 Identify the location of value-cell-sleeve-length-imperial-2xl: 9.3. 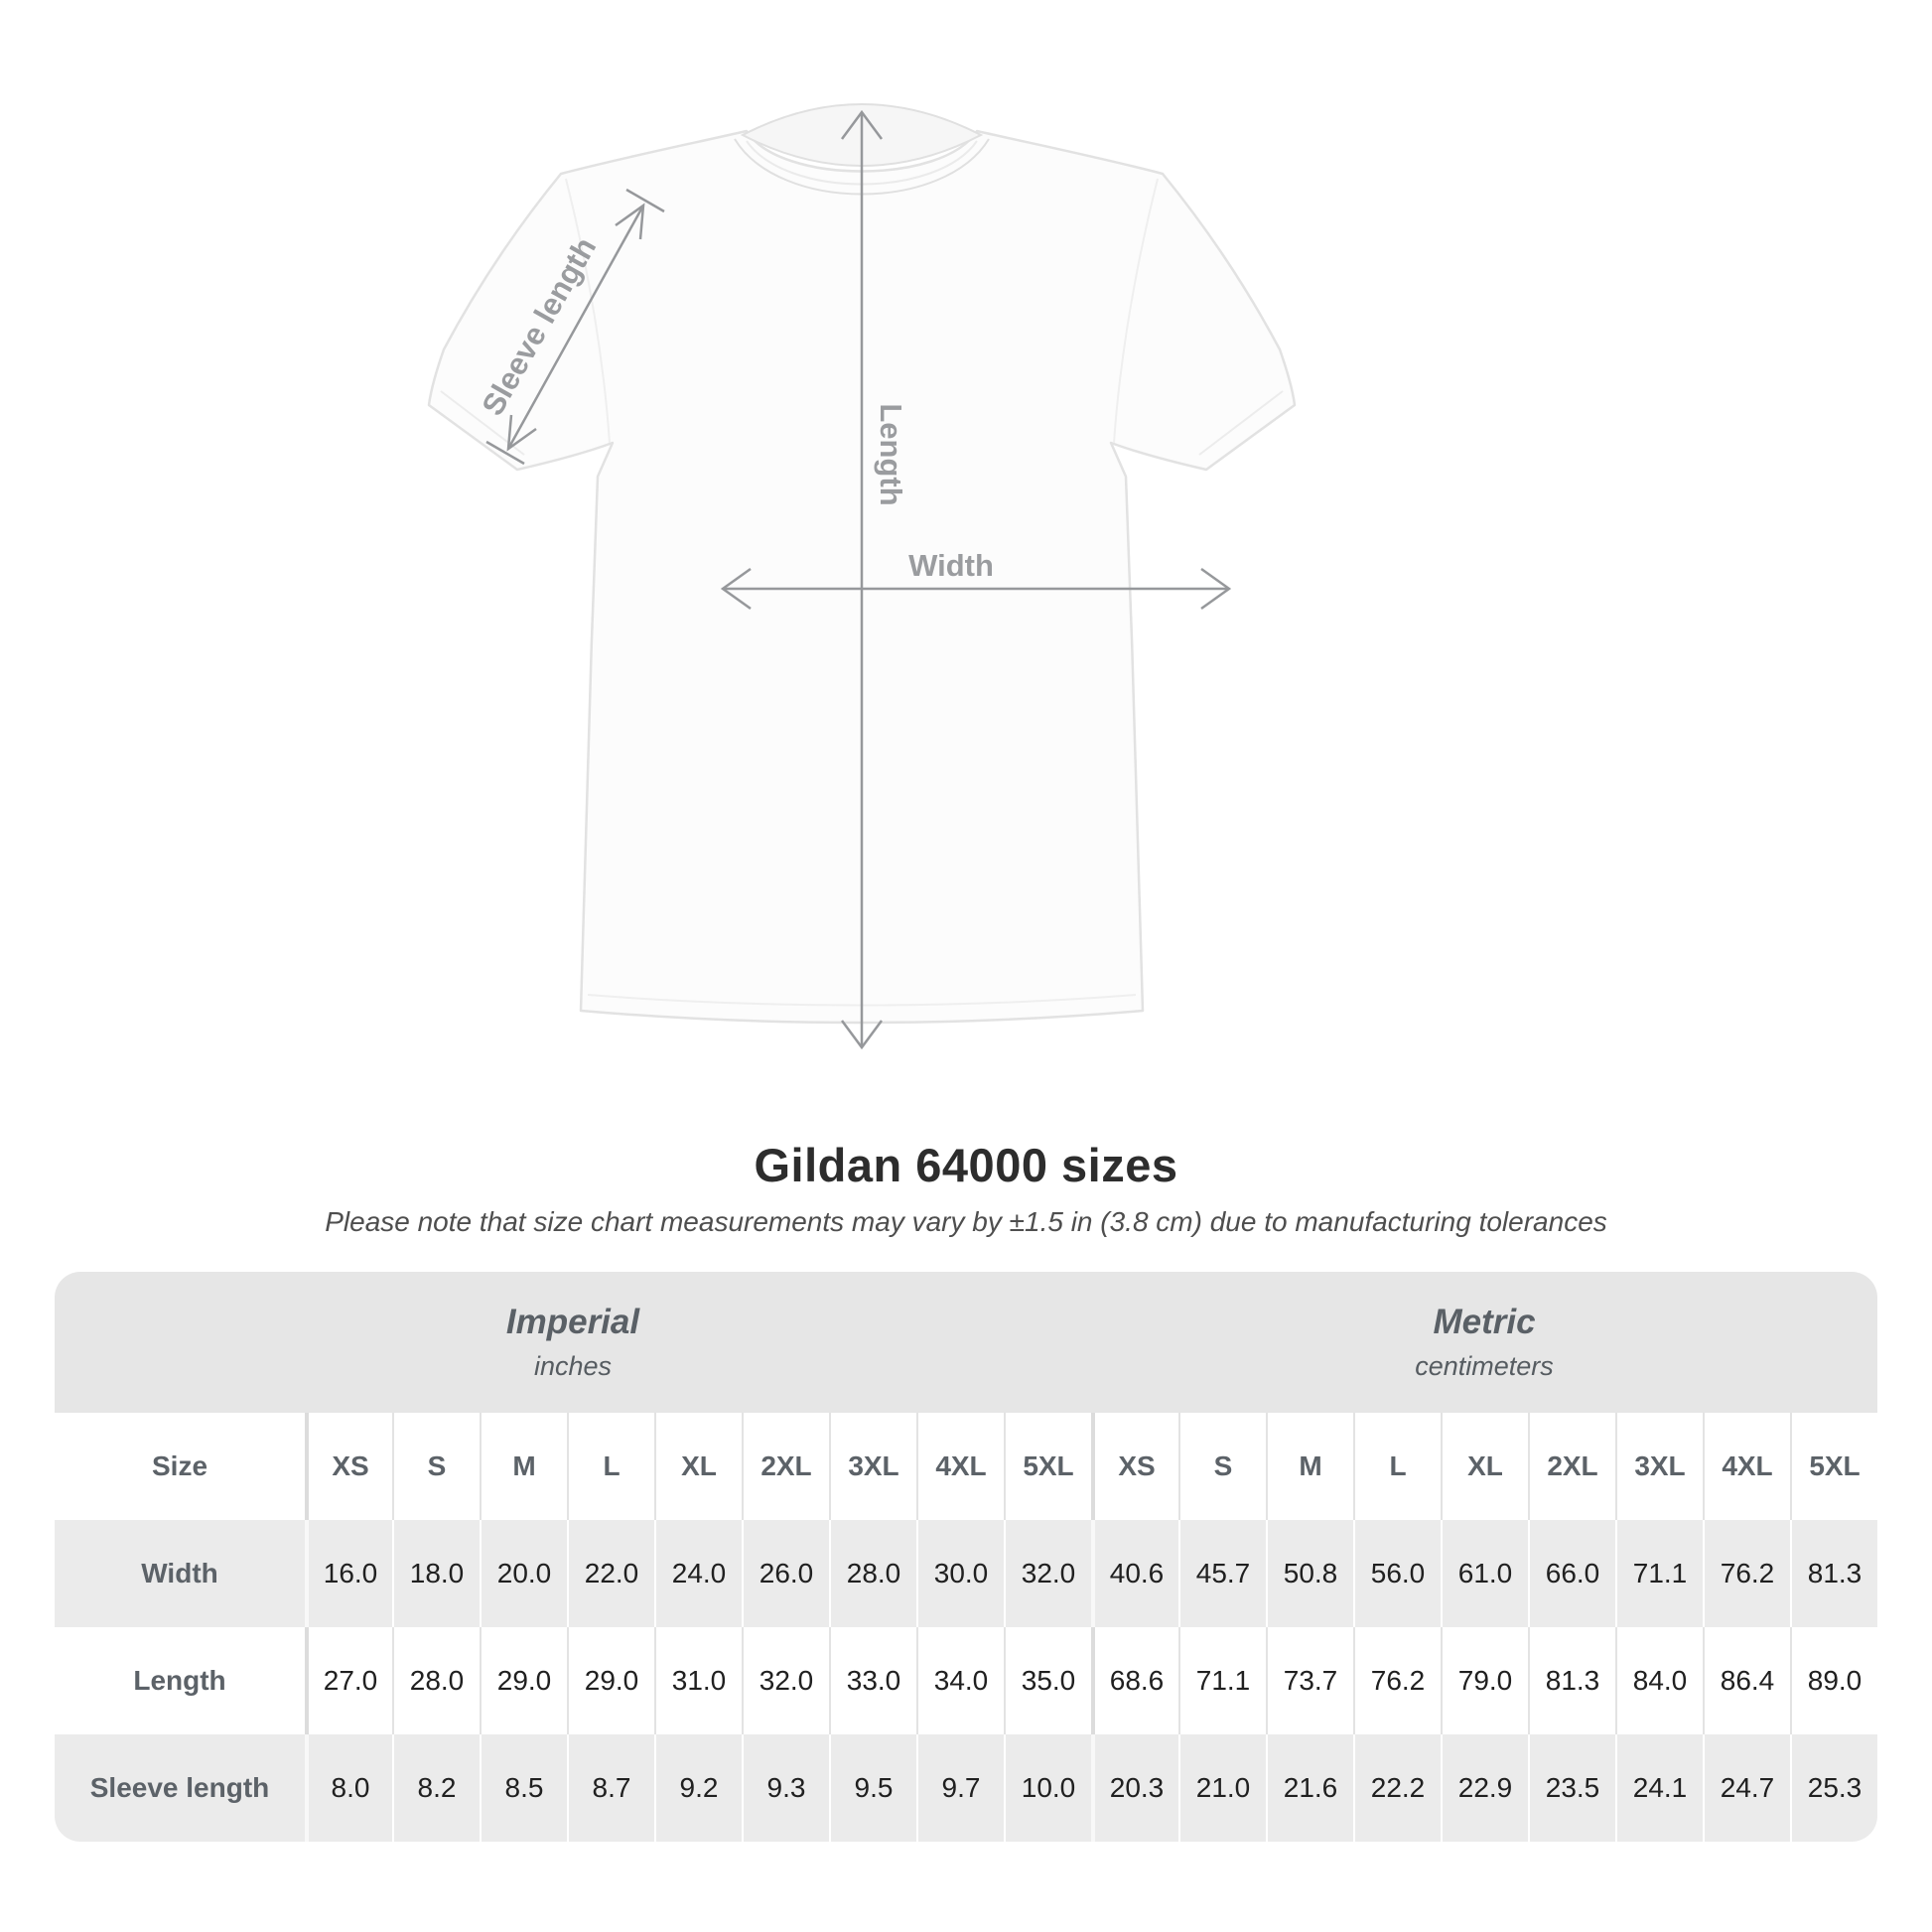
(785, 1788).